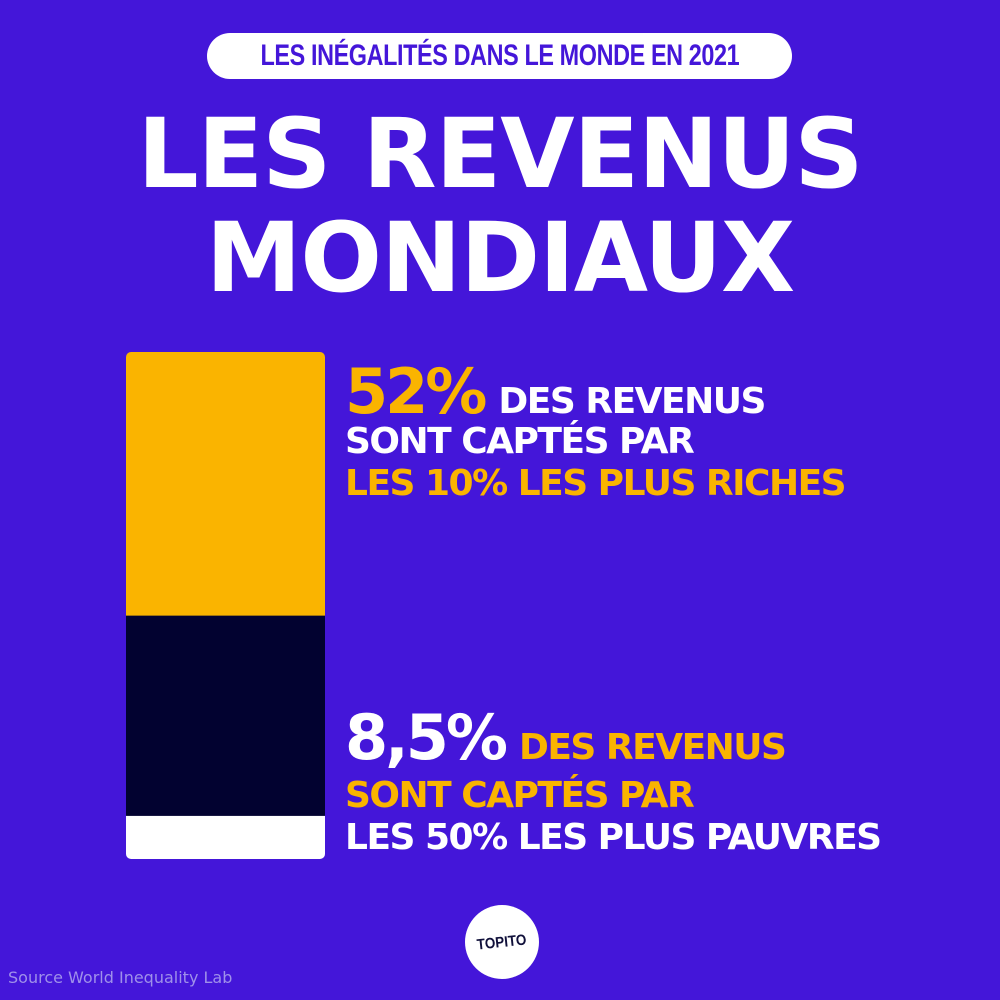  I want to click on page-title-line-1: LES REVENUS, so click(500, 154).